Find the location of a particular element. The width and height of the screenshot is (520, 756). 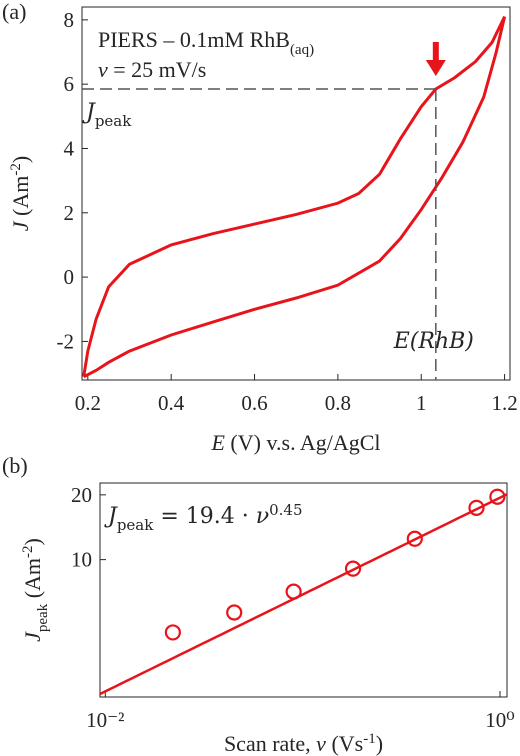

panel-label: (b) is located at coordinates (15, 465).